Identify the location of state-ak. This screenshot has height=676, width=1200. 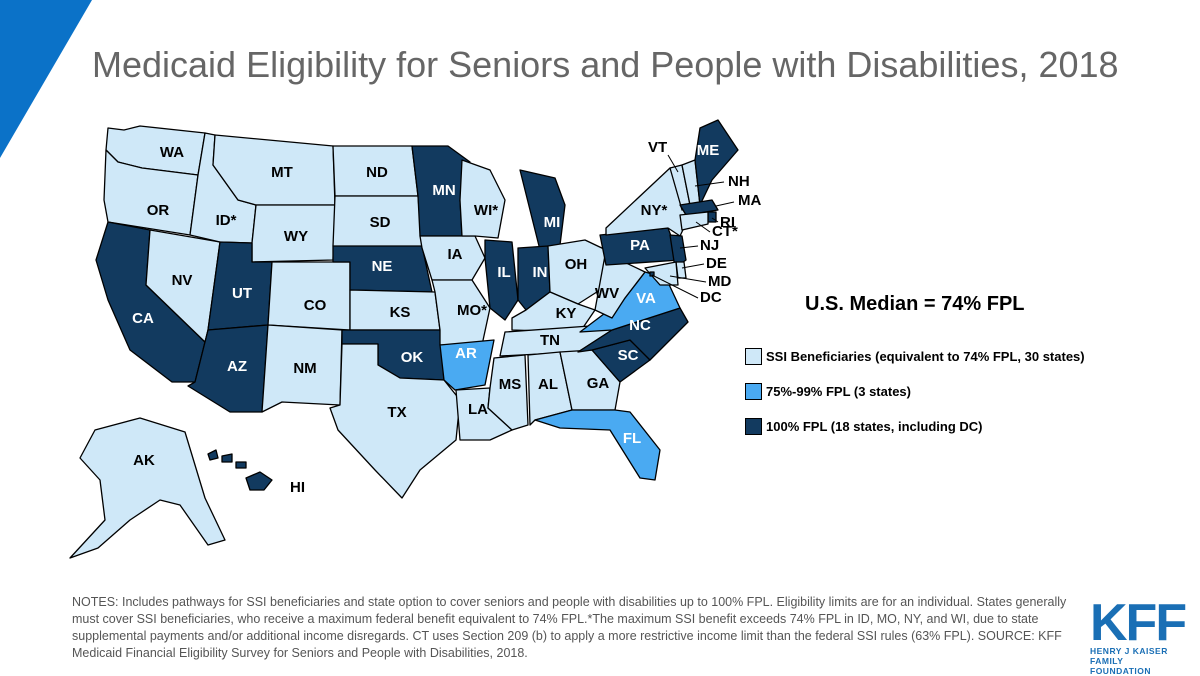
(147, 488).